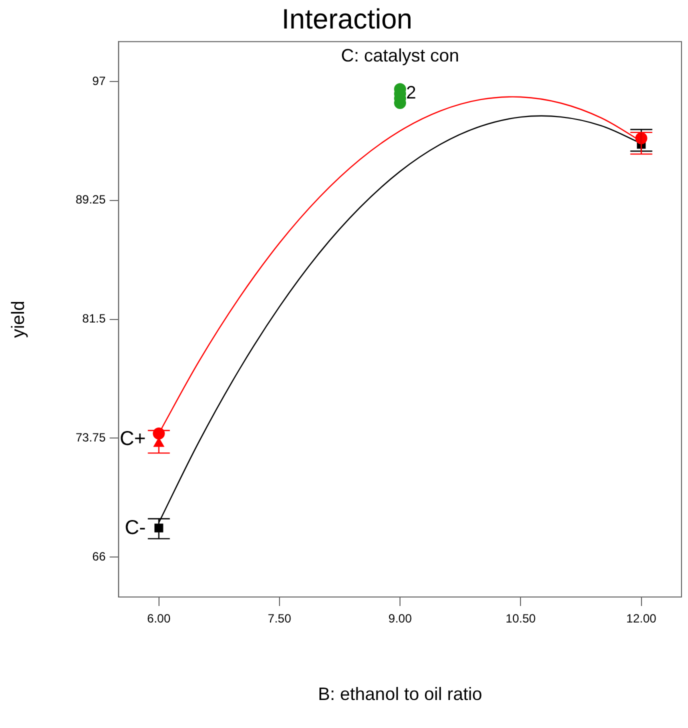  Describe the element at coordinates (91, 199) in the screenshot. I see `y-tick-label: 89.25` at that location.